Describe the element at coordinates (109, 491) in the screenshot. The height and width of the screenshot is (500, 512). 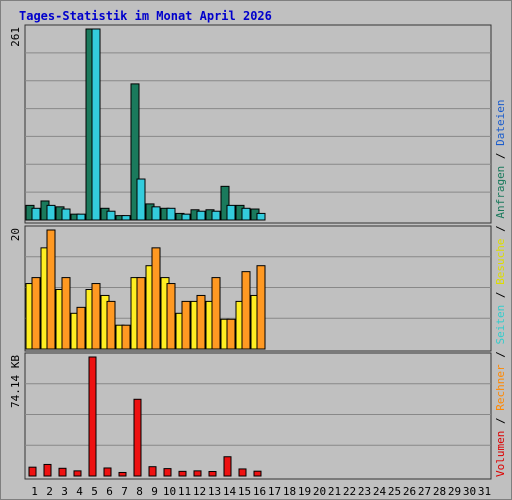
I see `x-tick-label: 6` at that location.